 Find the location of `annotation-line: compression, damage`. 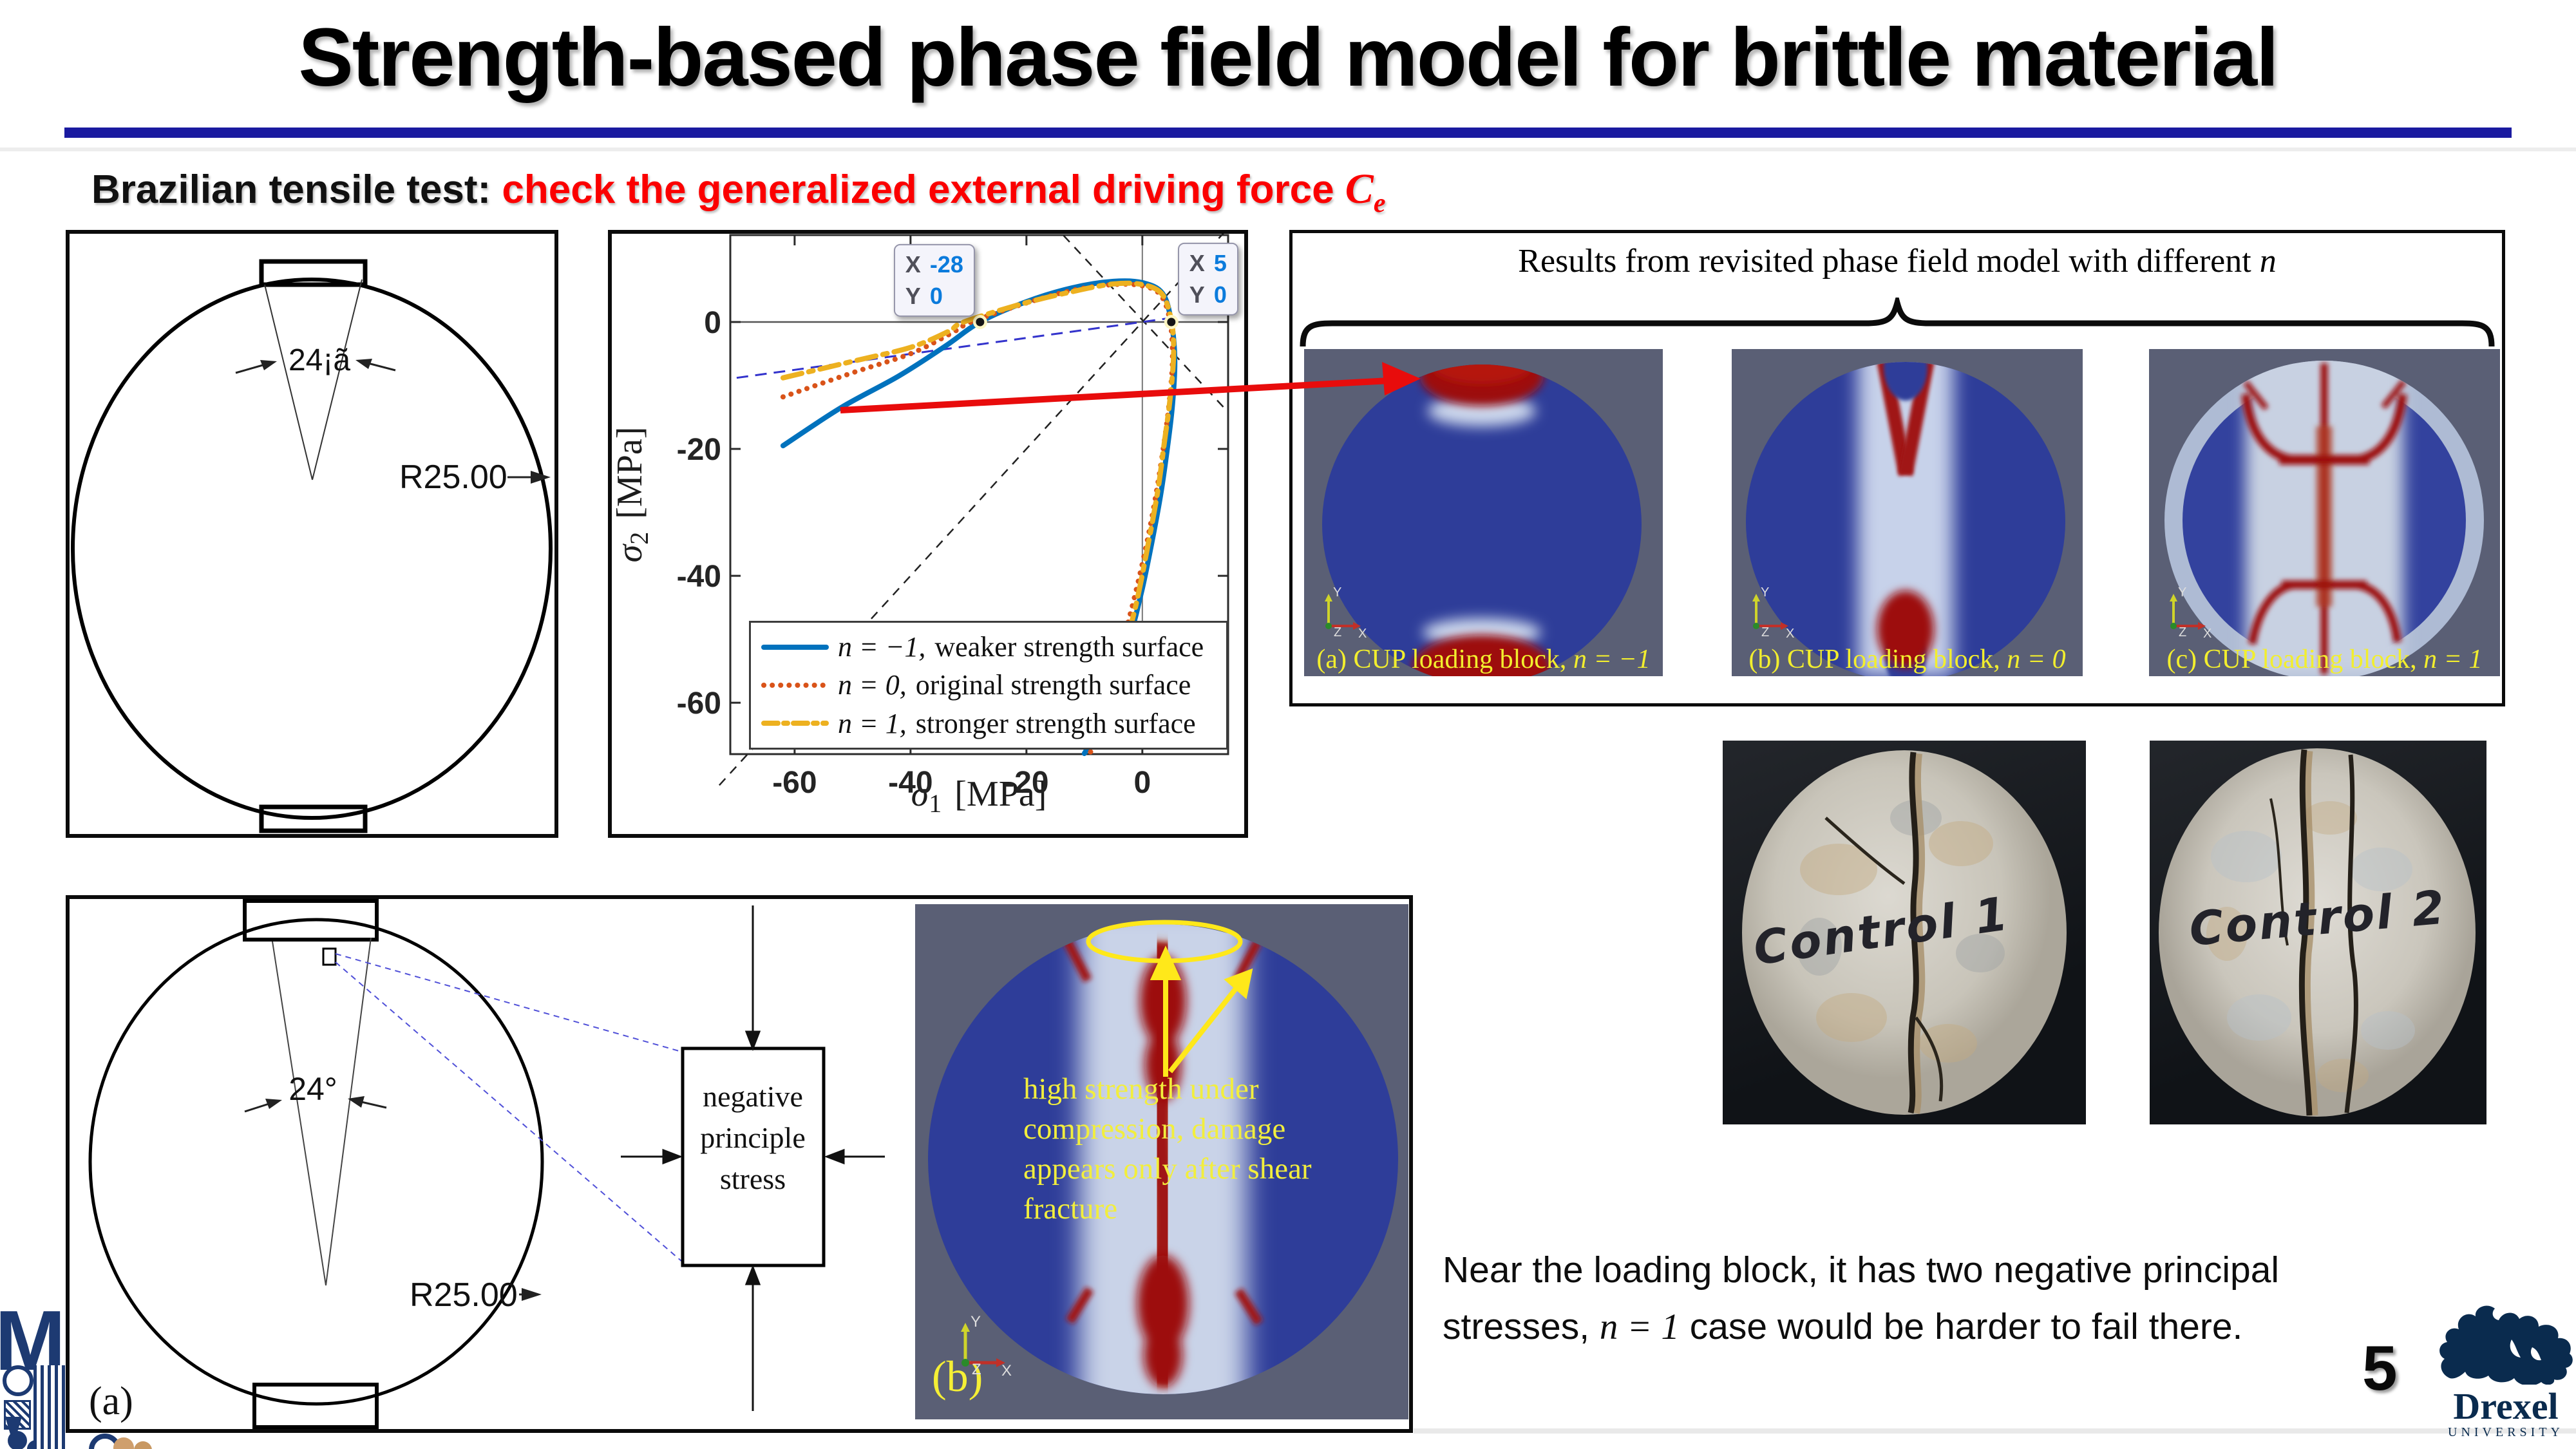

annotation-line: compression, damage is located at coordinates (1154, 1129).